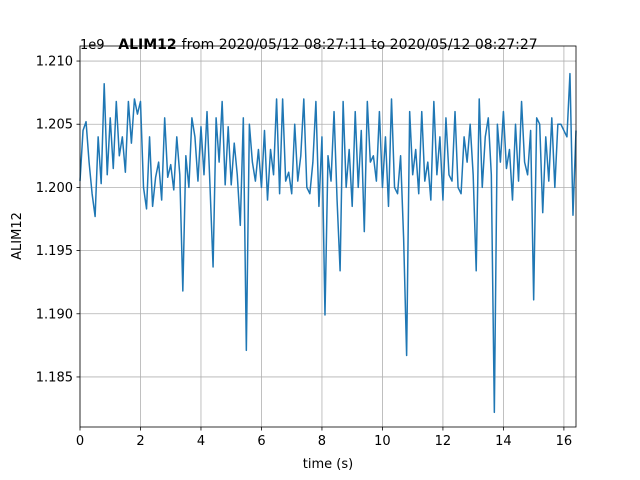  What do you see at coordinates (54, 125) in the screenshot?
I see `y-tick-label: 1.205` at bounding box center [54, 125].